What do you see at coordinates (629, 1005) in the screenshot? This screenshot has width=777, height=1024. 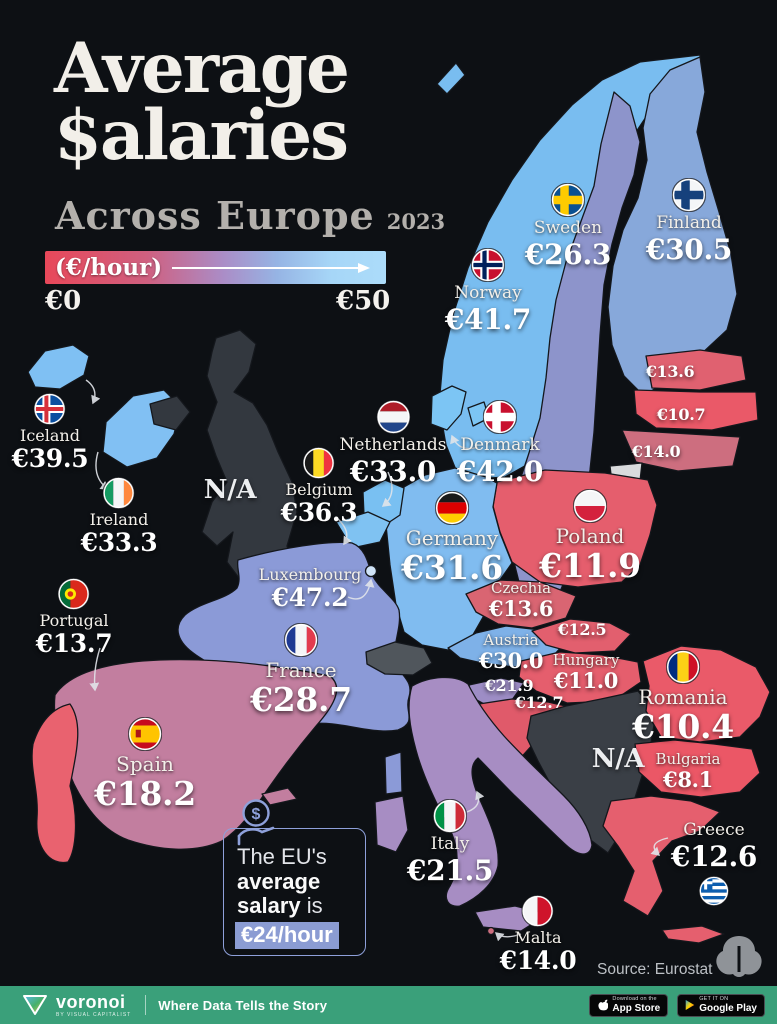 I see `app-store-badge: Download on the App Store` at bounding box center [629, 1005].